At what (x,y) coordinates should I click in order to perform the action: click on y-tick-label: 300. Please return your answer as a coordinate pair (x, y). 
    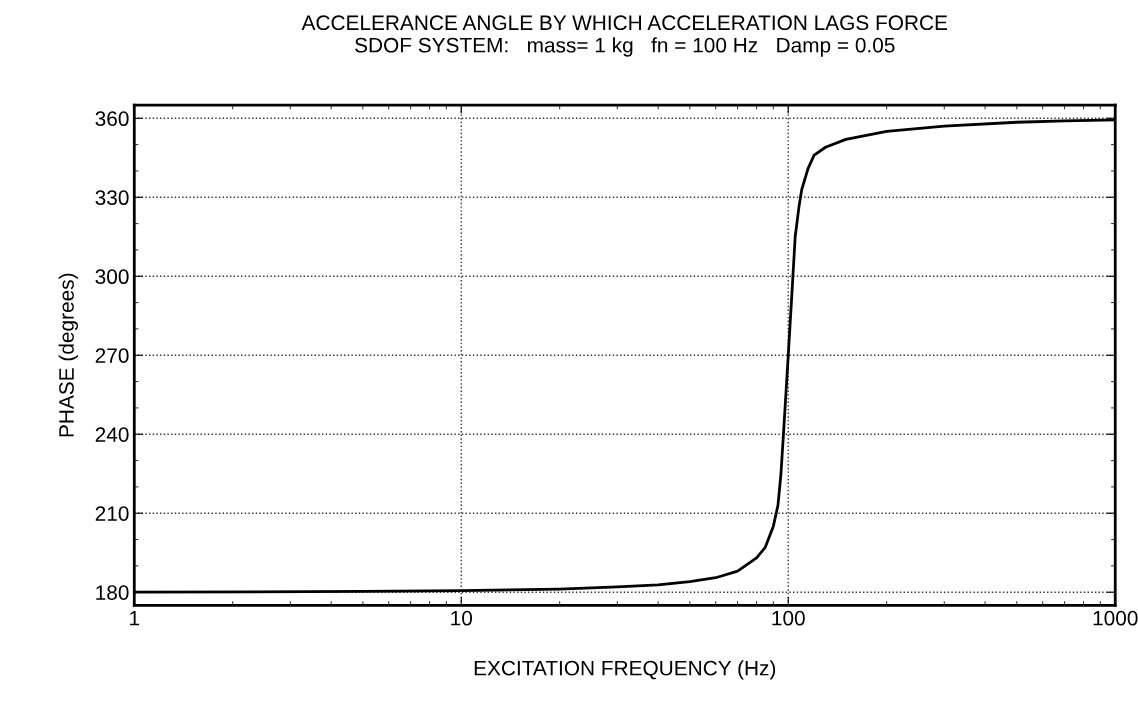
    Looking at the image, I should click on (112, 277).